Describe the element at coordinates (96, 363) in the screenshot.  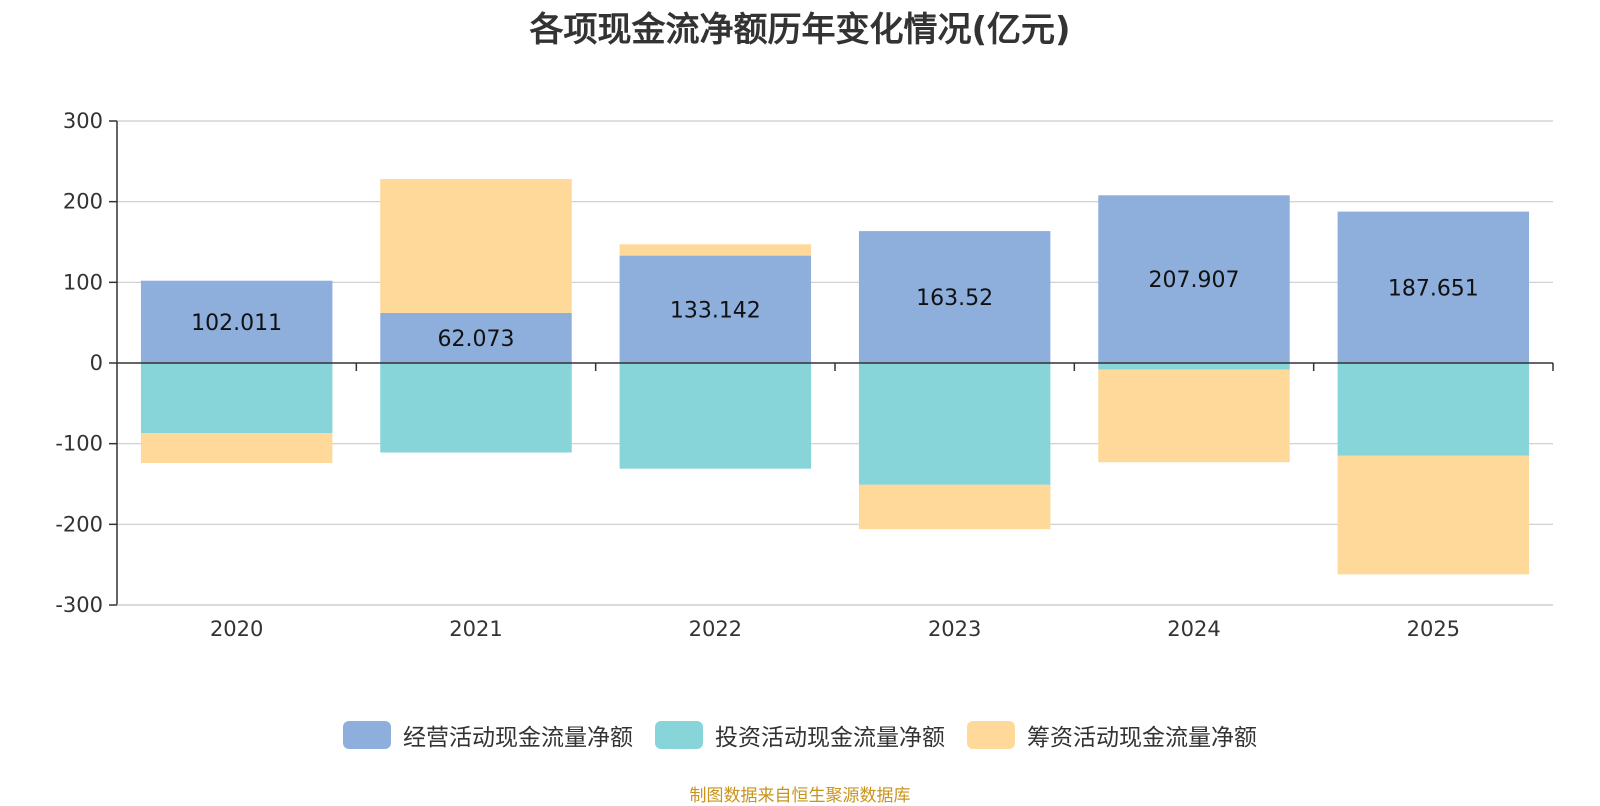
I see `y-tick-label: 0` at that location.